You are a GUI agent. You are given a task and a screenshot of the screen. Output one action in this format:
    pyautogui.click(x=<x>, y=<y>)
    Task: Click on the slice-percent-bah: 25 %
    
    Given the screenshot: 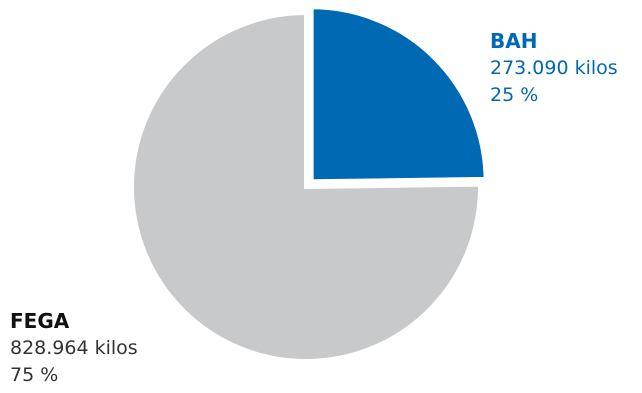 What is the action you would take?
    pyautogui.click(x=514, y=95)
    